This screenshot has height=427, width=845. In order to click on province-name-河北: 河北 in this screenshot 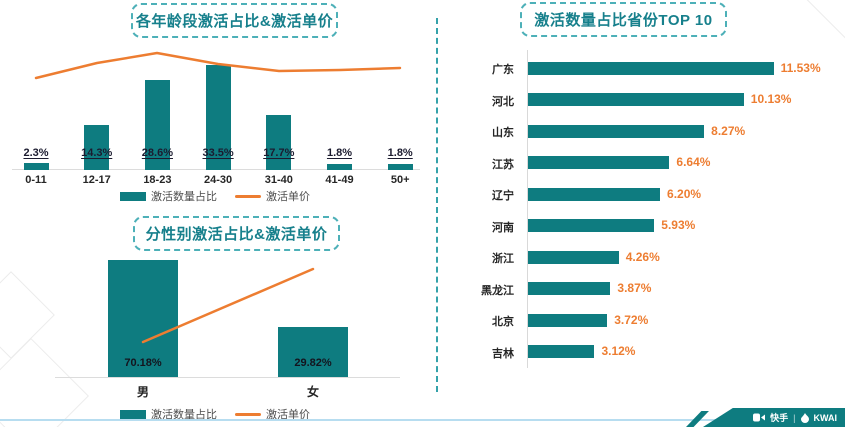, I will do `click(503, 101)`.